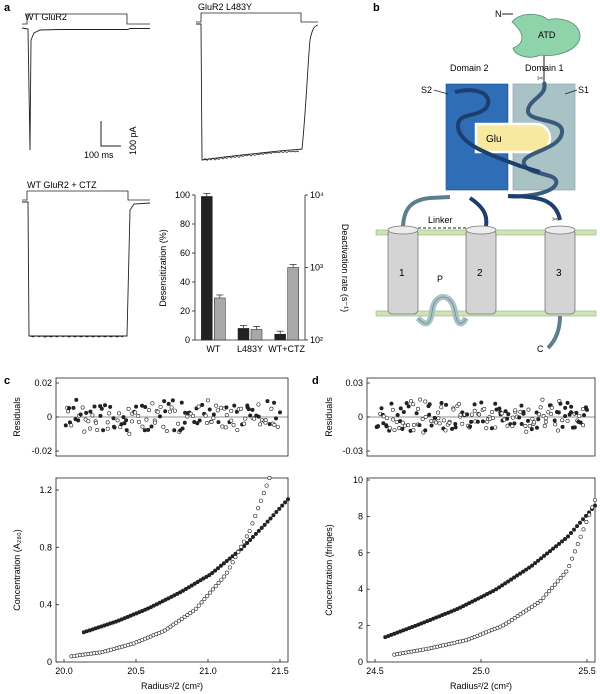 Image resolution: width=600 pixels, height=694 pixels. Describe the element at coordinates (45, 605) in the screenshot. I see `y-tick-label: 0.4` at that location.